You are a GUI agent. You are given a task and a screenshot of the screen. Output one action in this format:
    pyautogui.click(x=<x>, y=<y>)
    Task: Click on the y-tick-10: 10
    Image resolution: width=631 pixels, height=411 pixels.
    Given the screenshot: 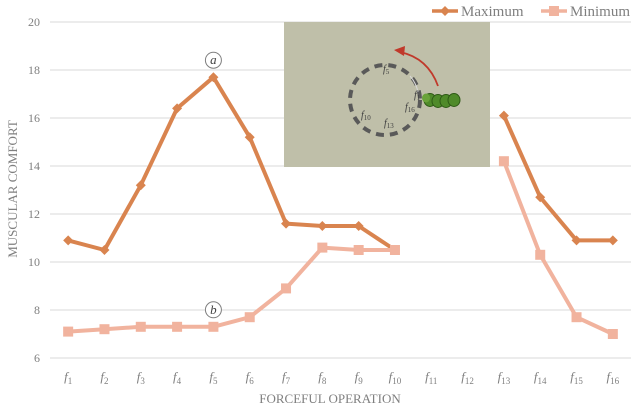 What is the action you would take?
    pyautogui.click(x=34, y=262)
    